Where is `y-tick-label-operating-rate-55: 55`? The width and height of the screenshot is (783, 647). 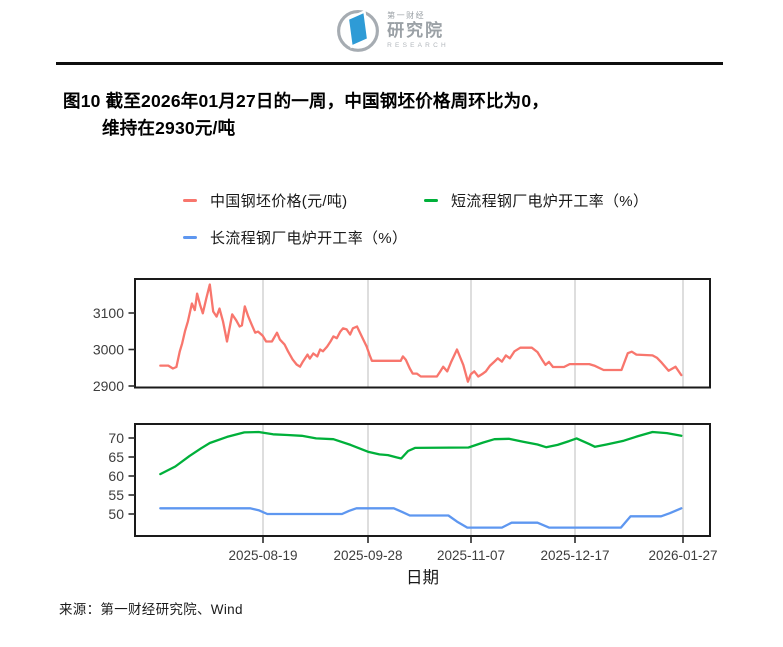 y-tick-label-operating-rate-55: 55 is located at coordinates (116, 495).